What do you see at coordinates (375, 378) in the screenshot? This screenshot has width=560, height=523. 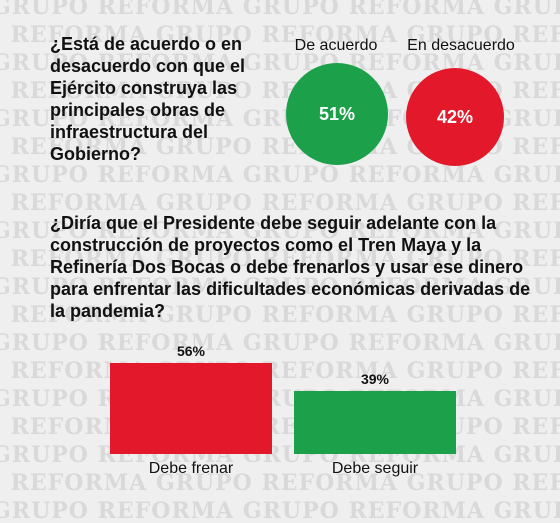 I see `bar-value-label: 39%` at bounding box center [375, 378].